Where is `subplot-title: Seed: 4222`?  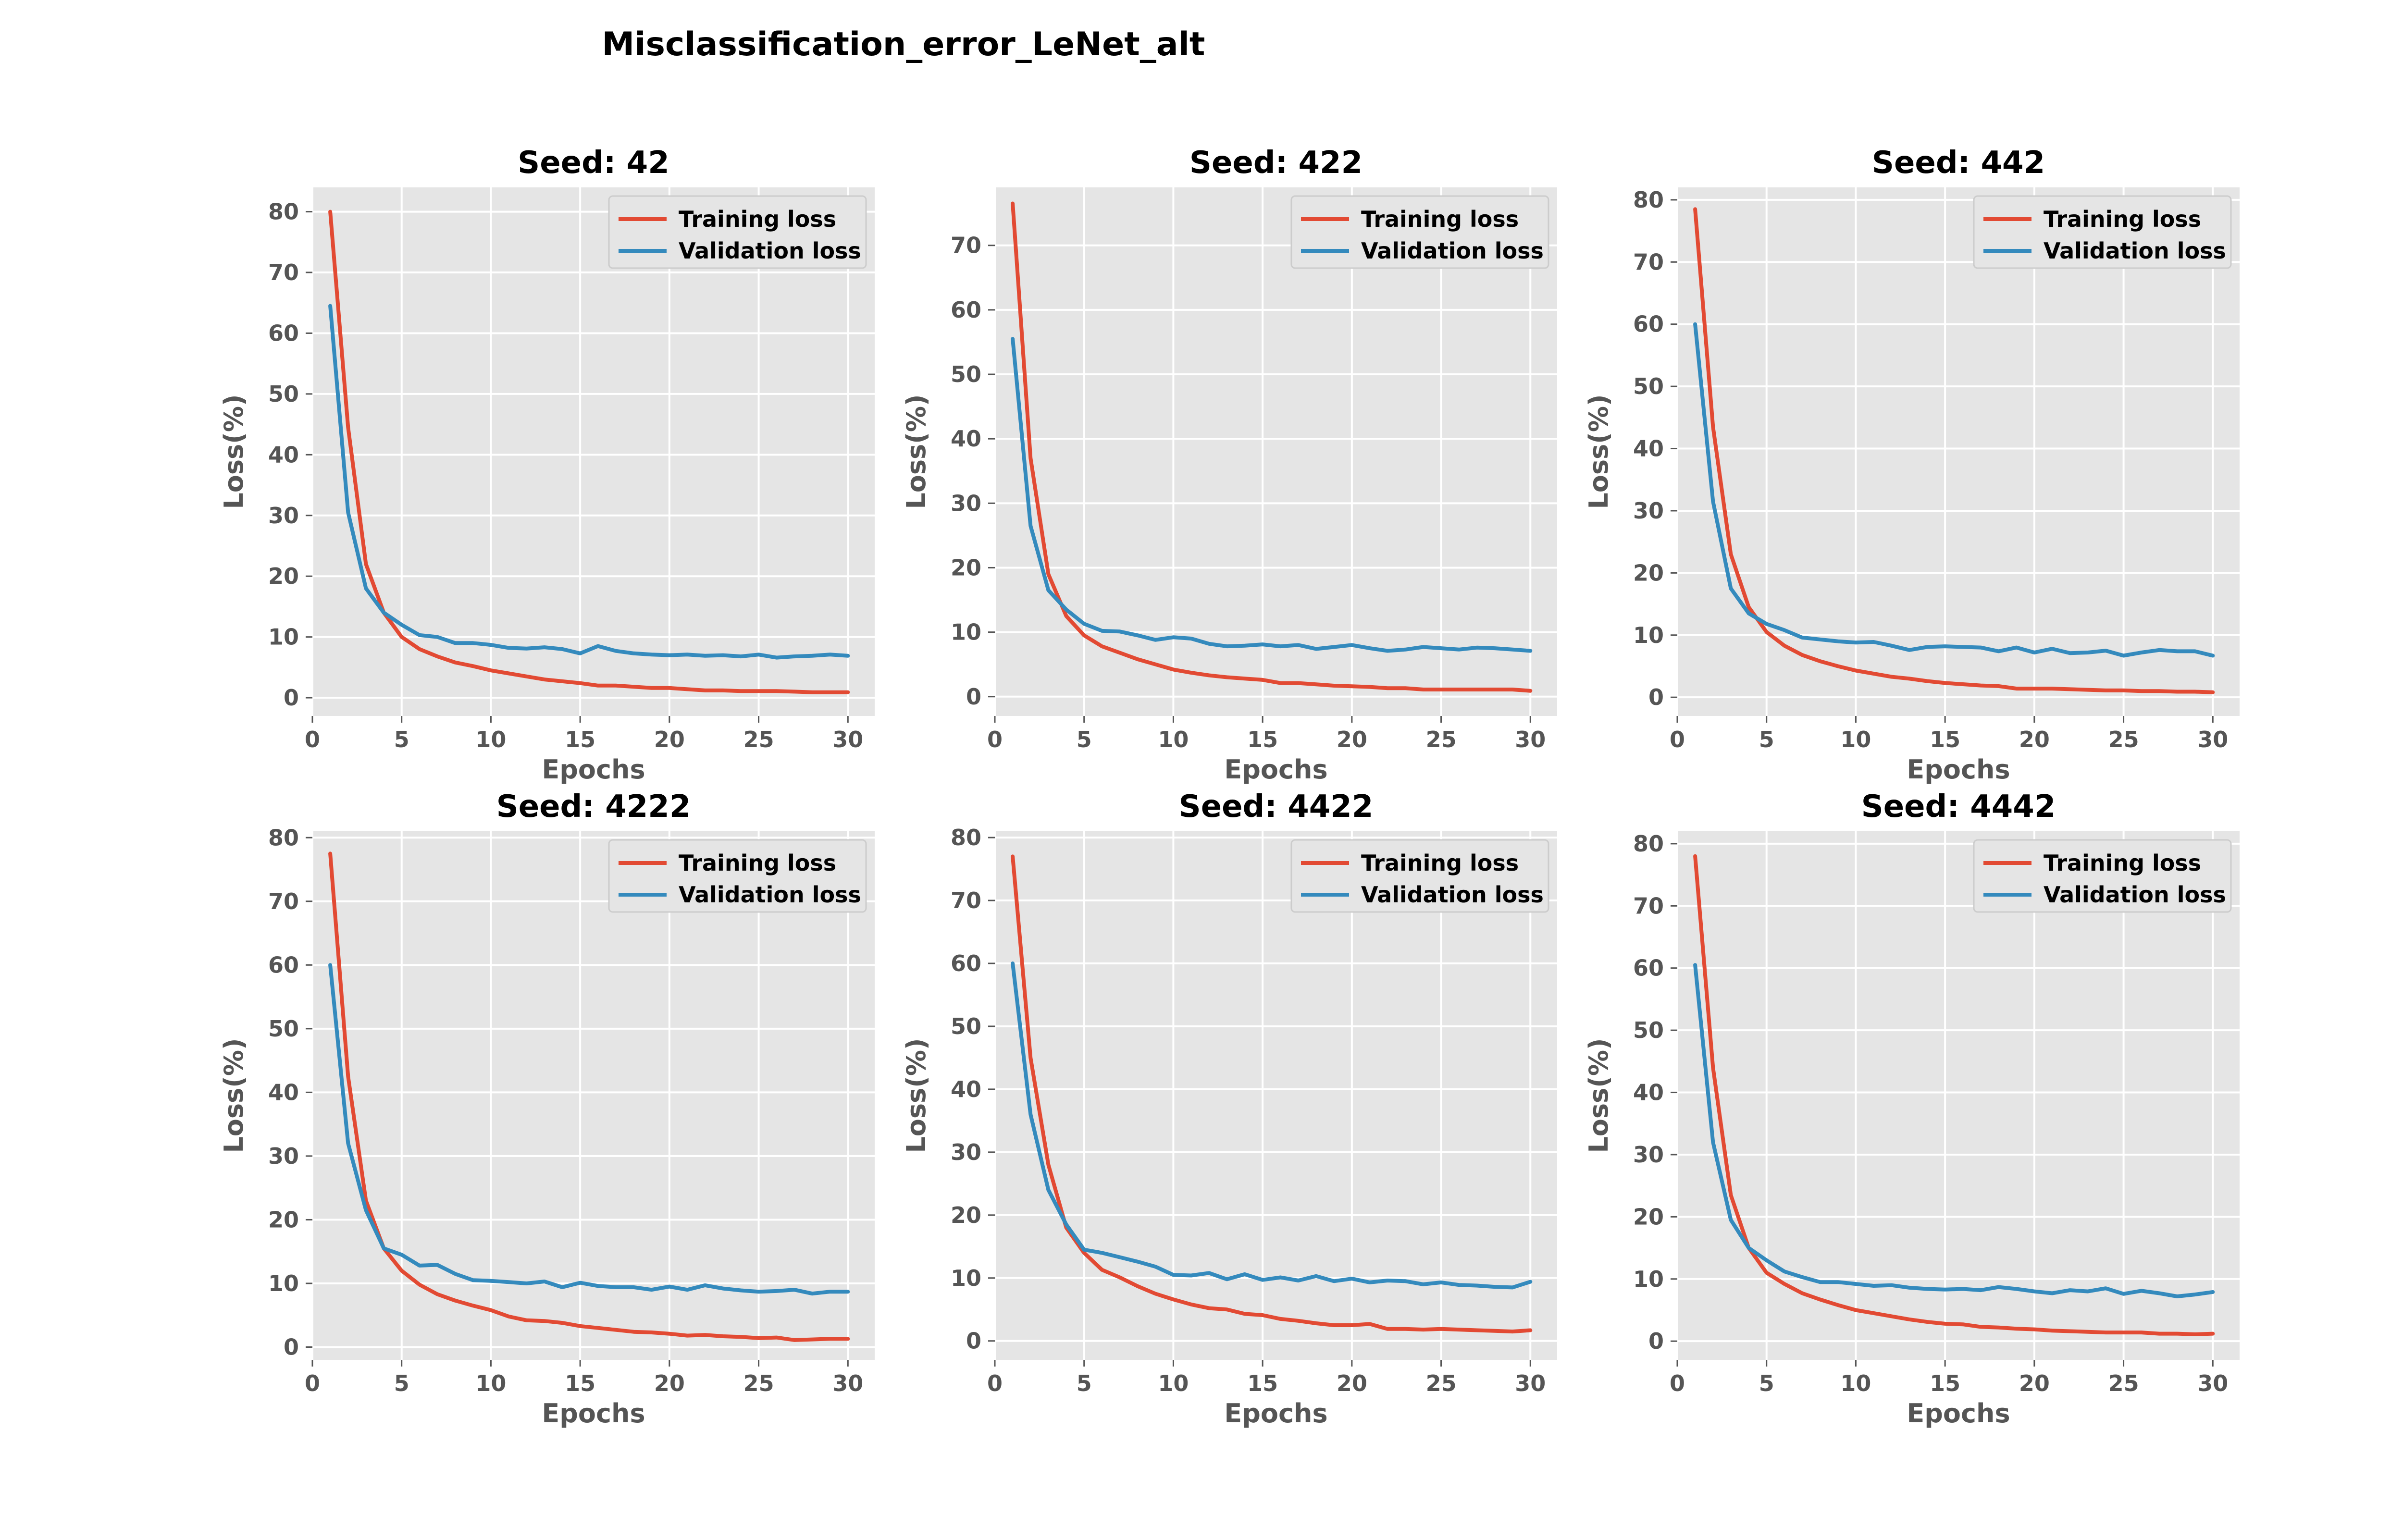 subplot-title: Seed: 4222 is located at coordinates (594, 807).